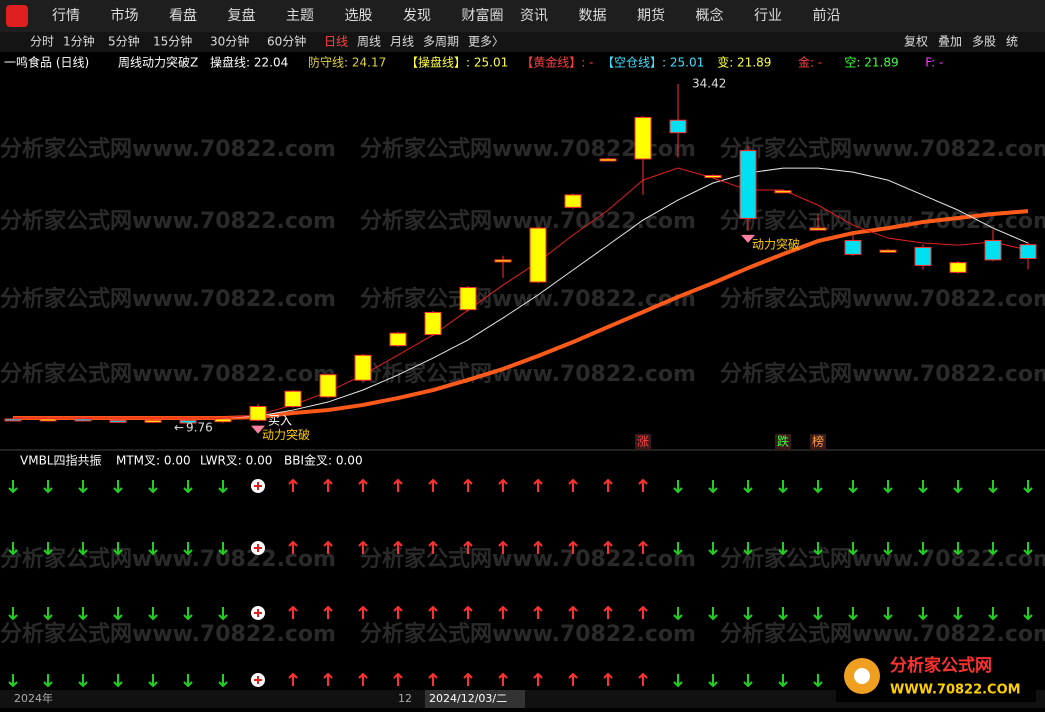  Describe the element at coordinates (984, 42) in the screenshot. I see `toolbar-right-button: 多股` at that location.